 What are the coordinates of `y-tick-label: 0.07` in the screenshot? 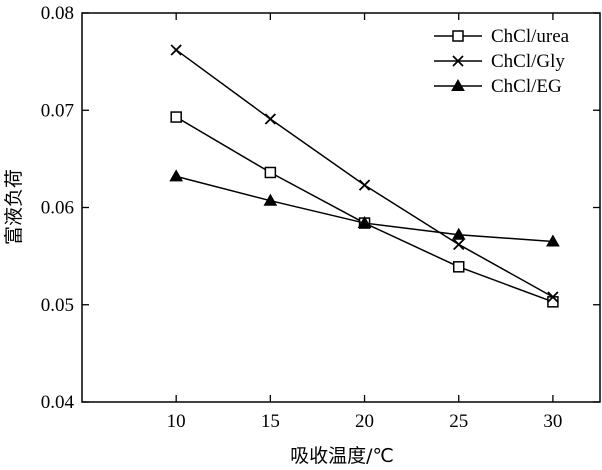 It's located at (57, 110).